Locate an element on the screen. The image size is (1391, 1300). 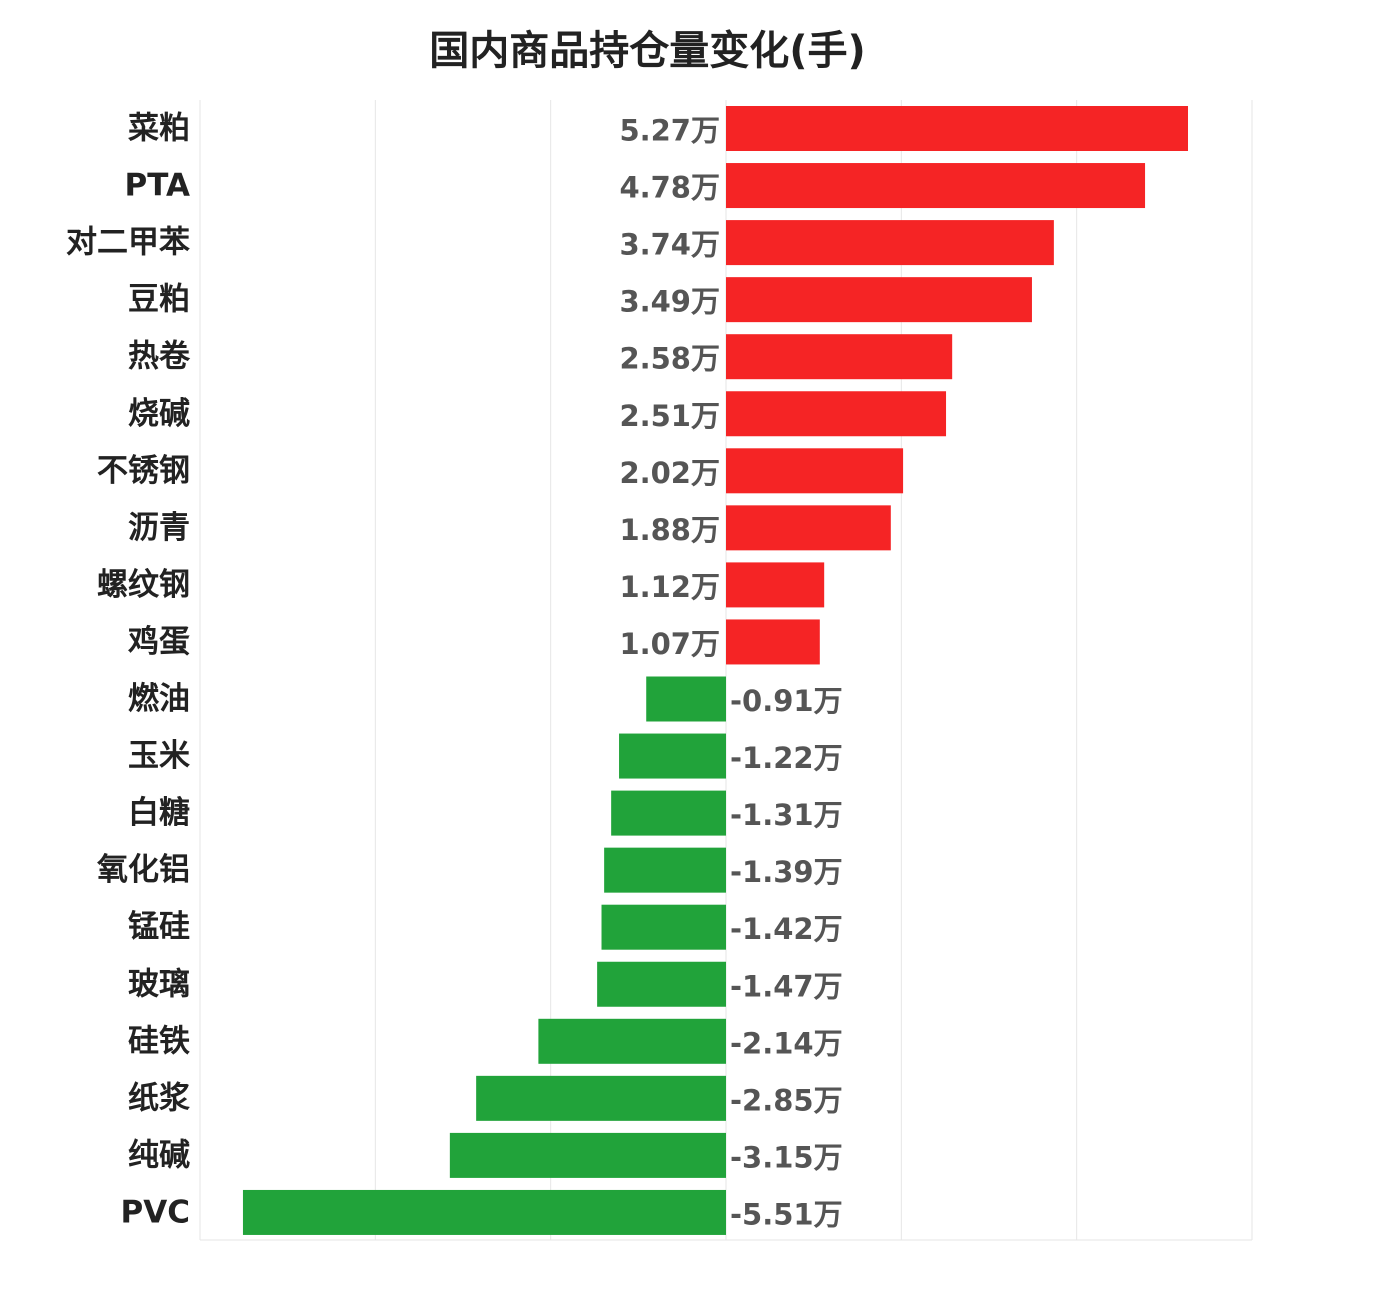
category-label: 纯碱 is located at coordinates (159, 1155).